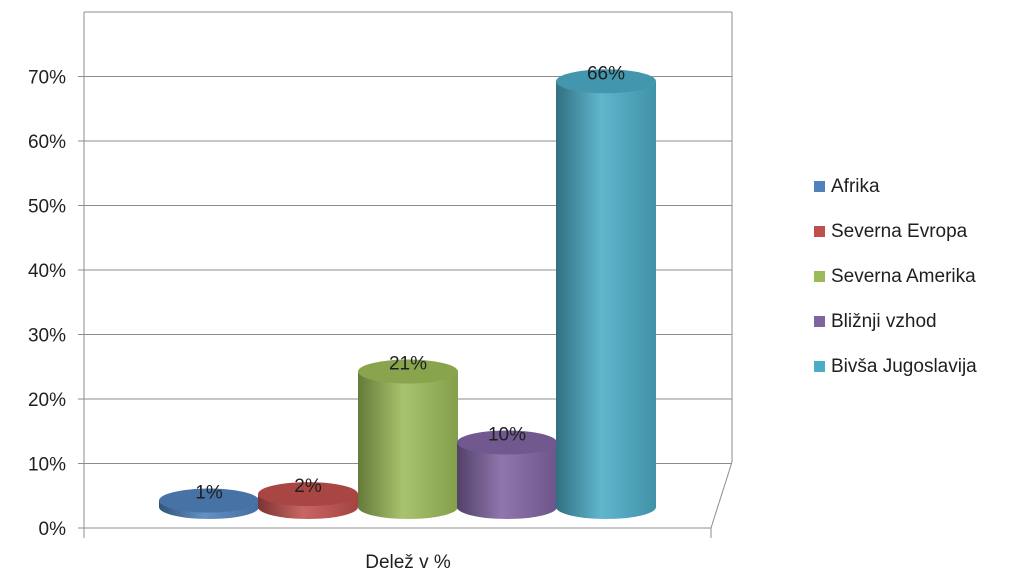 The width and height of the screenshot is (1023, 574). I want to click on y-tick-label: 60%, so click(47, 142).